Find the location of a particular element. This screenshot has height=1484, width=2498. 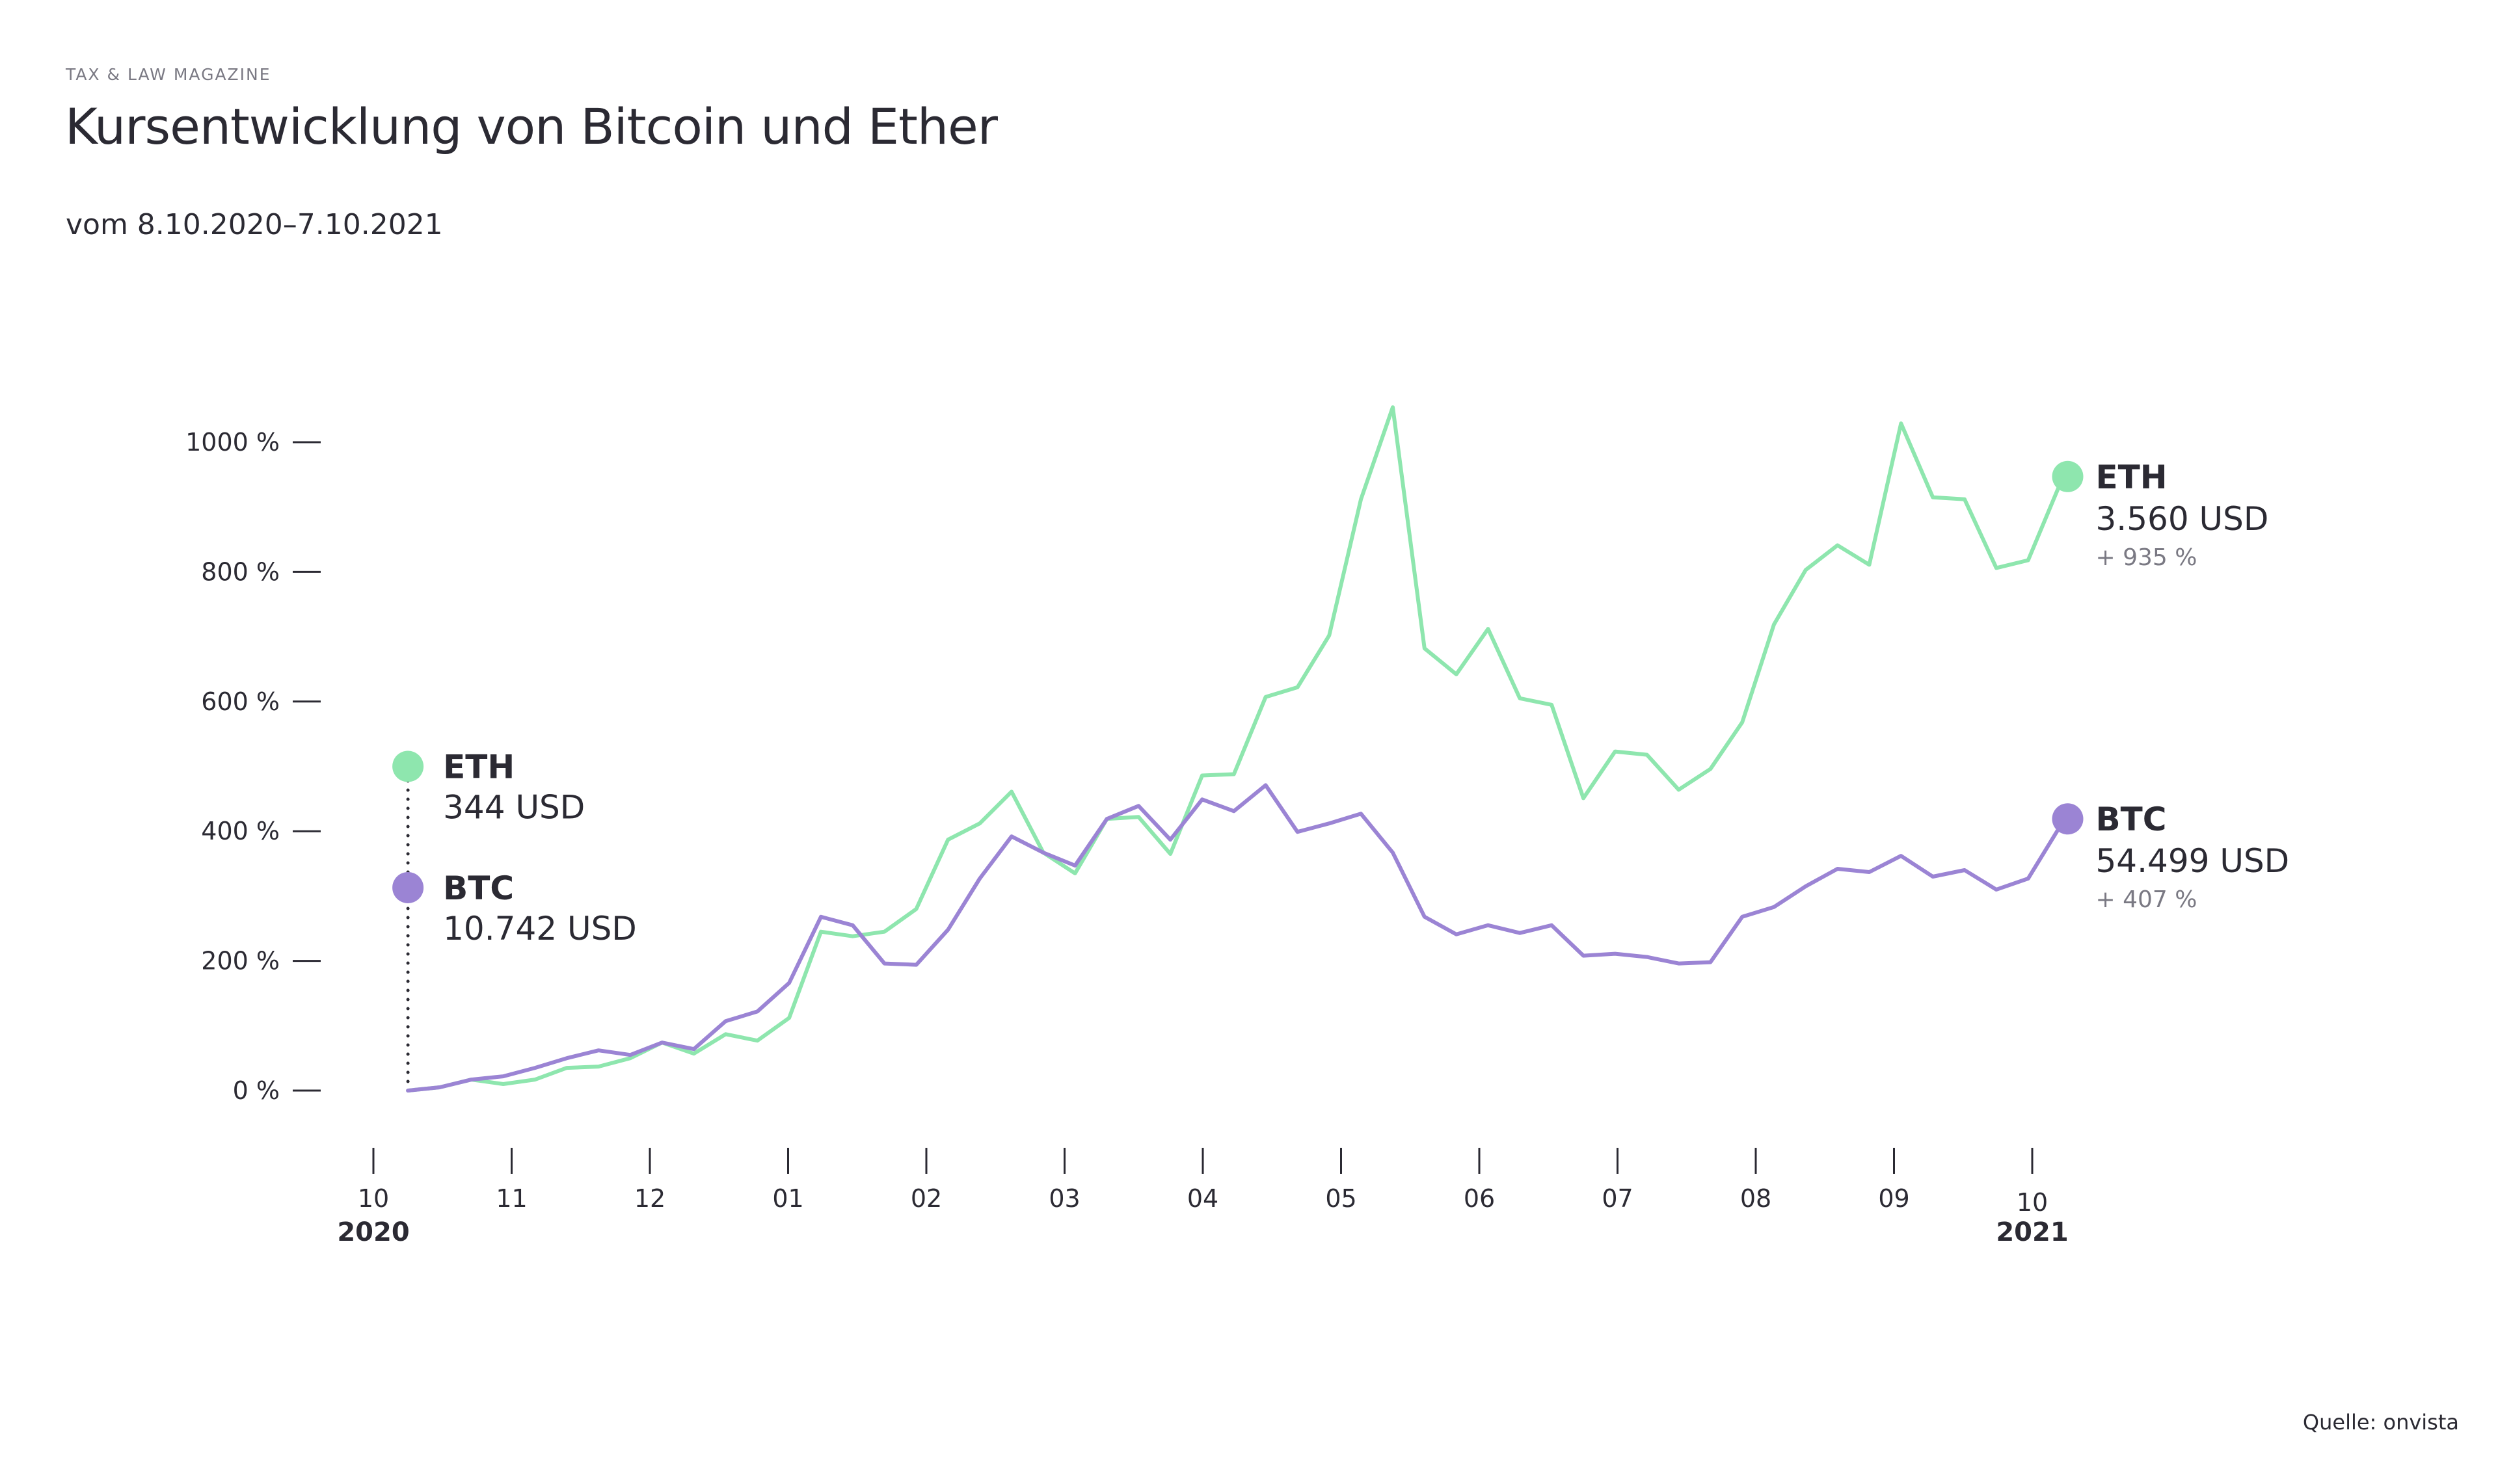

start-label-value: 10.742 USD is located at coordinates (540, 928).